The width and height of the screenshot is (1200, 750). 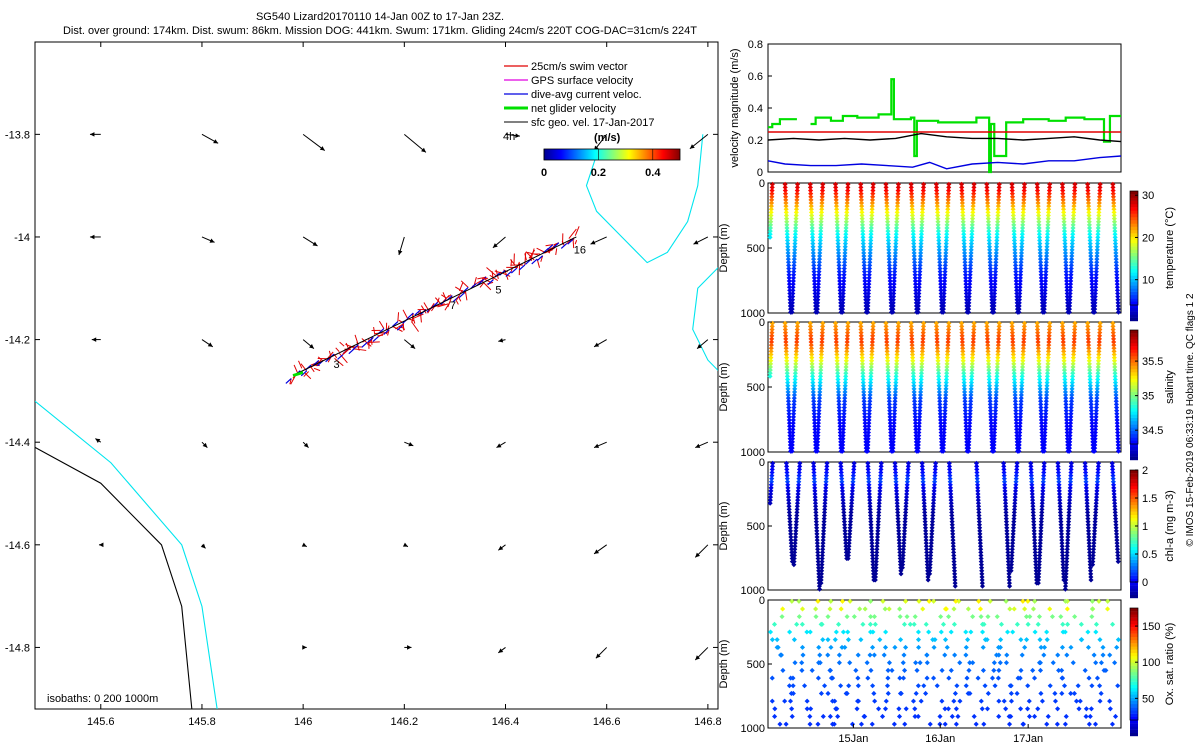 I want to click on velocity-ytick-label: 0.4, so click(x=755, y=109).